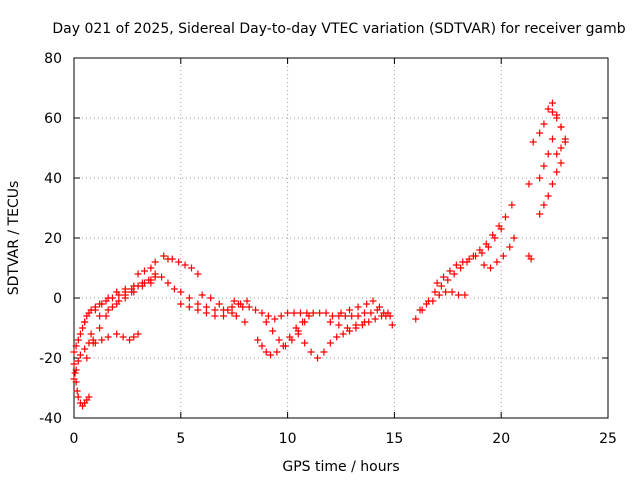 This screenshot has height=480, width=640. What do you see at coordinates (394, 439) in the screenshot?
I see `x-tick-label: 15` at bounding box center [394, 439].